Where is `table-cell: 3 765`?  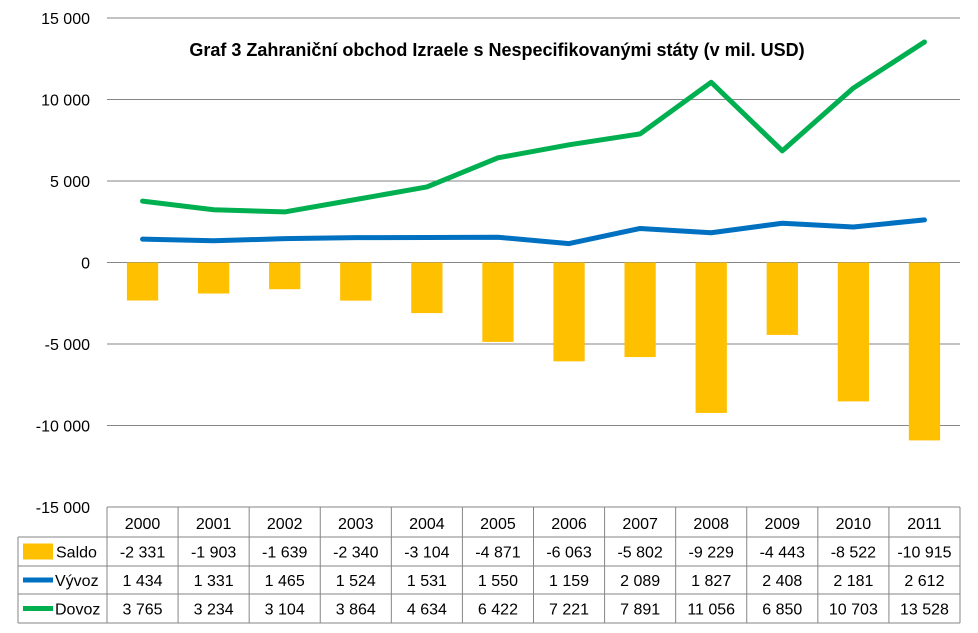 table-cell: 3 765 is located at coordinates (143, 610).